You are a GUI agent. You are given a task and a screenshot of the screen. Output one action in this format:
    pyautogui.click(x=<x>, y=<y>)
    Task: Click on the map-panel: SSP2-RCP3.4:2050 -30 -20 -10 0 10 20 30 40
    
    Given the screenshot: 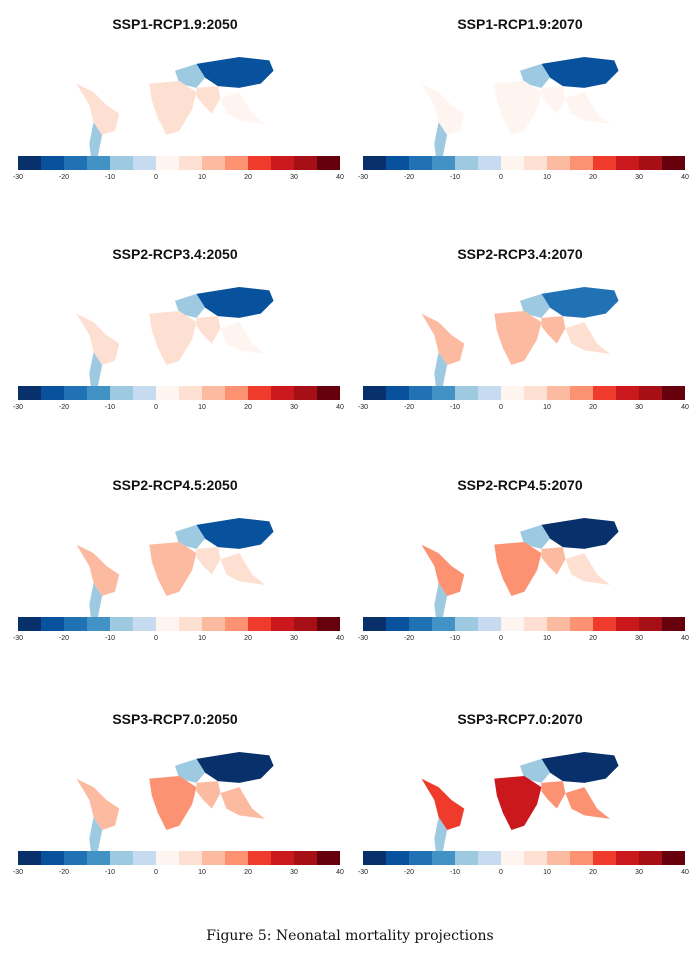 What is the action you would take?
    pyautogui.click(x=177, y=340)
    